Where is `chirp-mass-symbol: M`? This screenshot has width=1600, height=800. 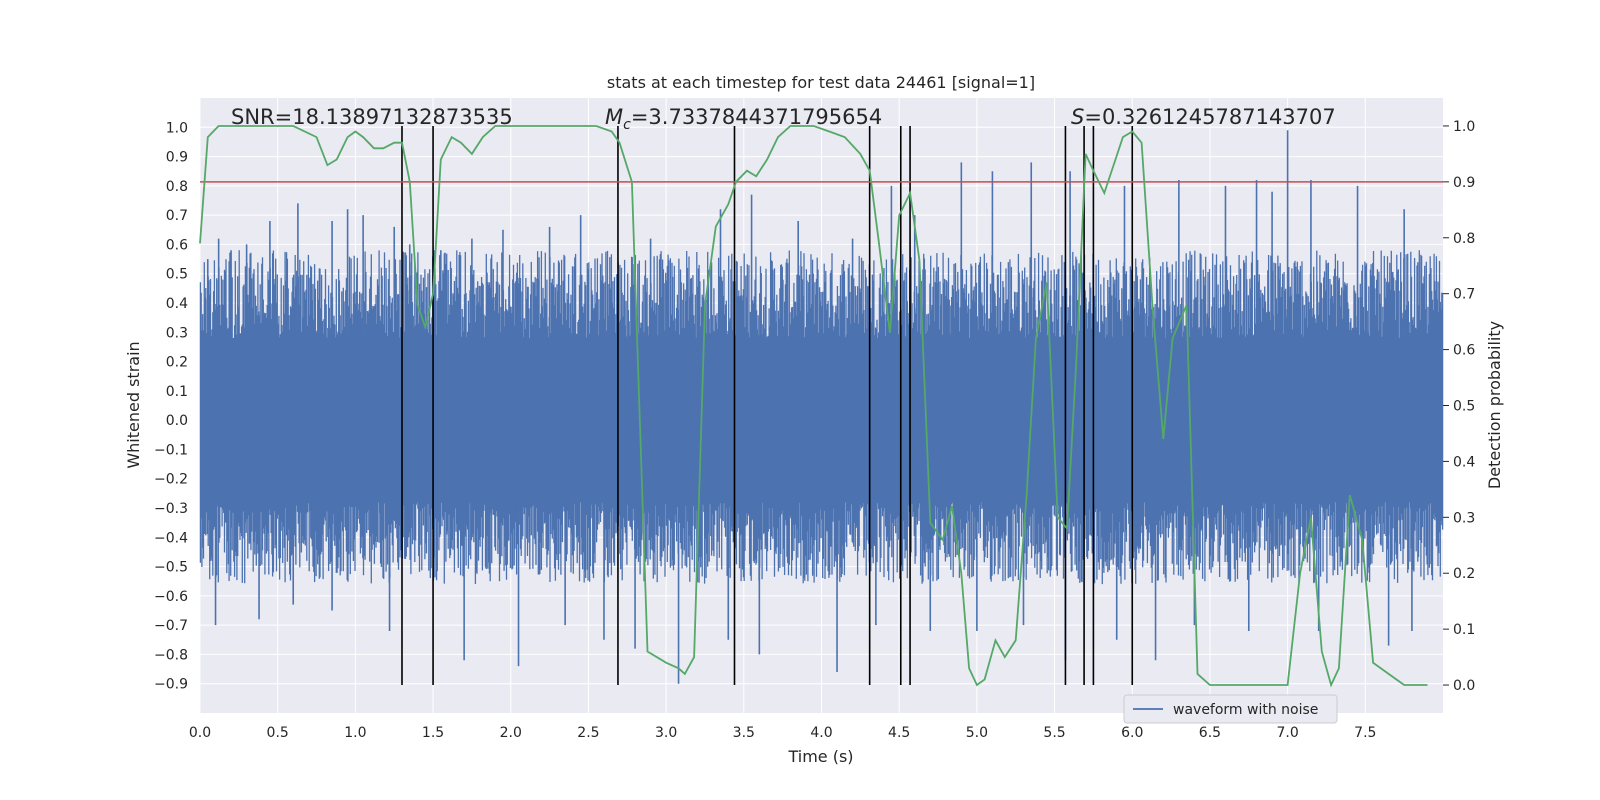
chirp-mass-symbol: M is located at coordinates (614, 117).